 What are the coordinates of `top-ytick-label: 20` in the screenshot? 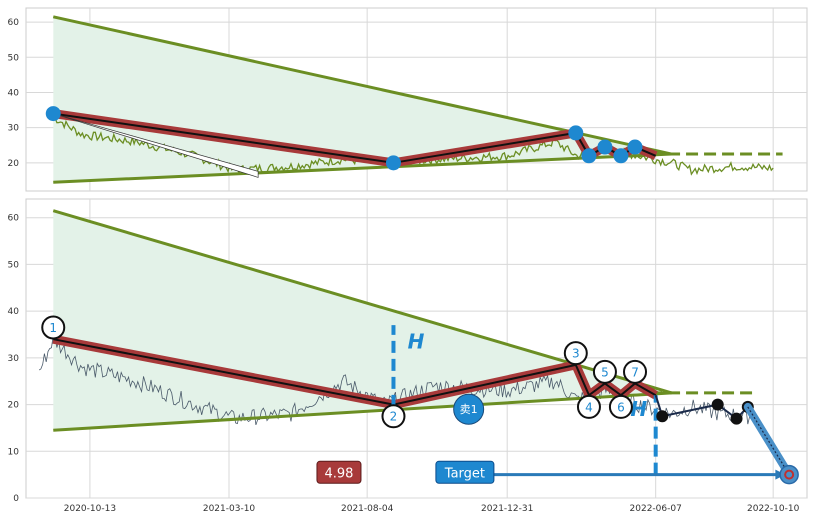 It's located at (14, 164).